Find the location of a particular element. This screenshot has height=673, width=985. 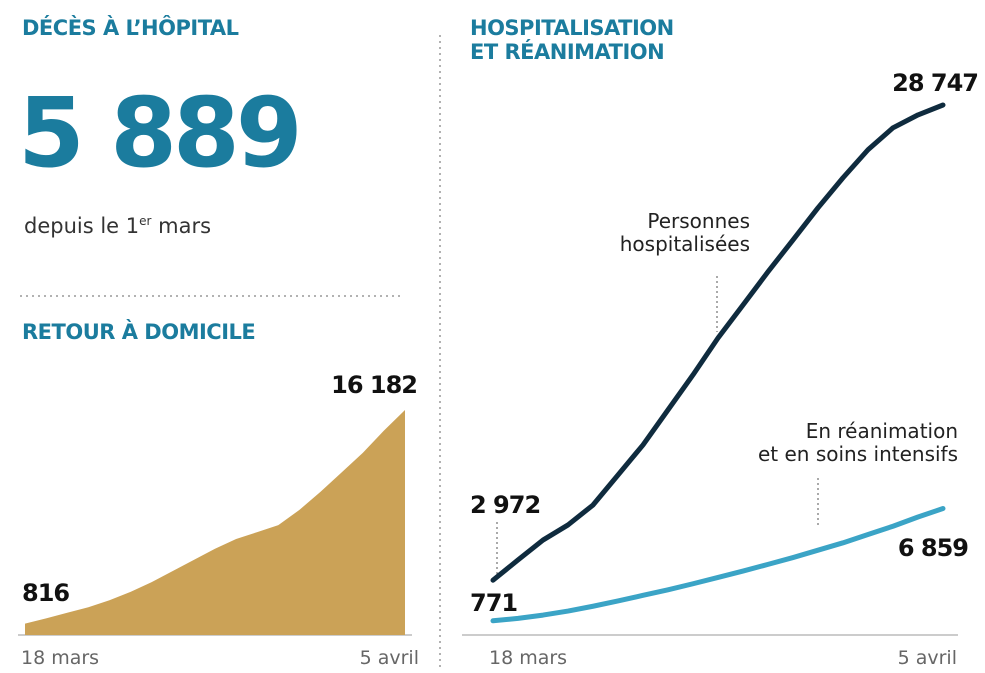

caption-text: depuis le 1 is located at coordinates (82, 226).